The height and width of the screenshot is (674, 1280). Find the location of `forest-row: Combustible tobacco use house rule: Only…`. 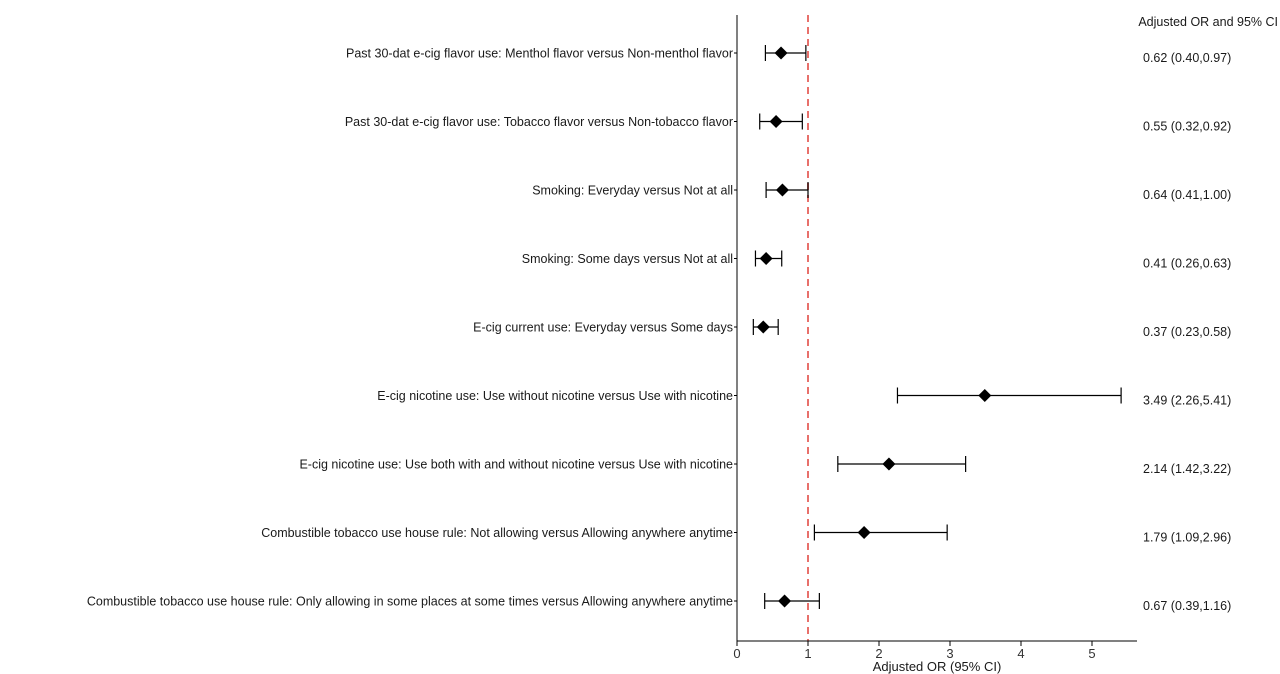

forest-row: Combustible tobacco use house rule: Only… is located at coordinates (659, 603).